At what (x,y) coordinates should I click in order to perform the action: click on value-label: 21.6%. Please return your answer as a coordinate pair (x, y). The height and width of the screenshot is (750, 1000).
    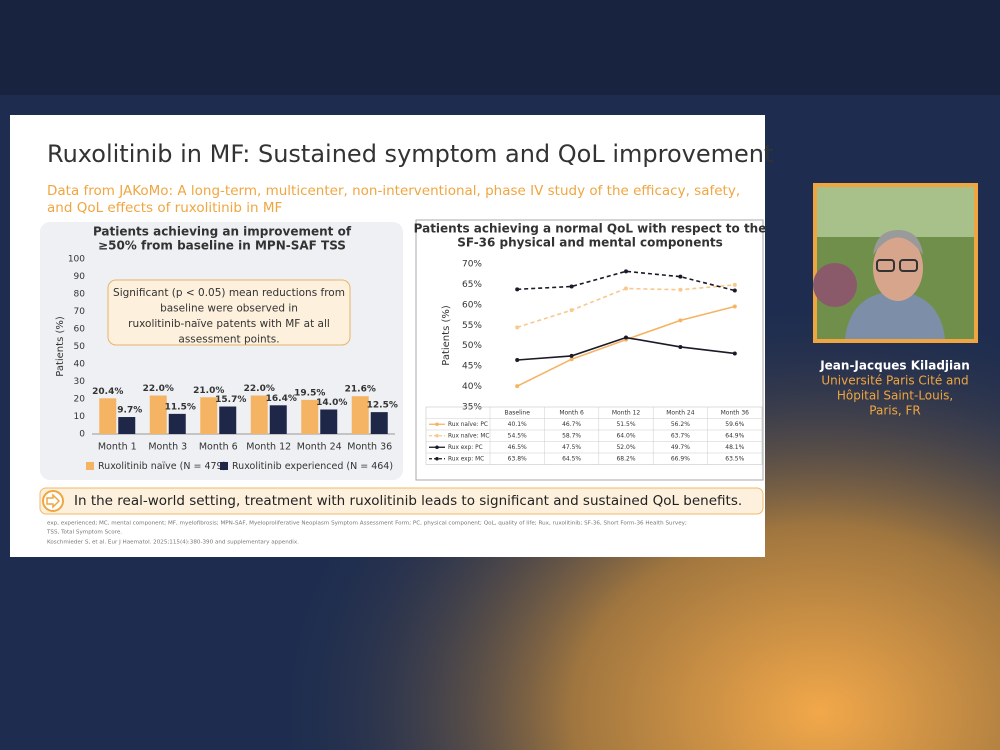
    Looking at the image, I should click on (360, 390).